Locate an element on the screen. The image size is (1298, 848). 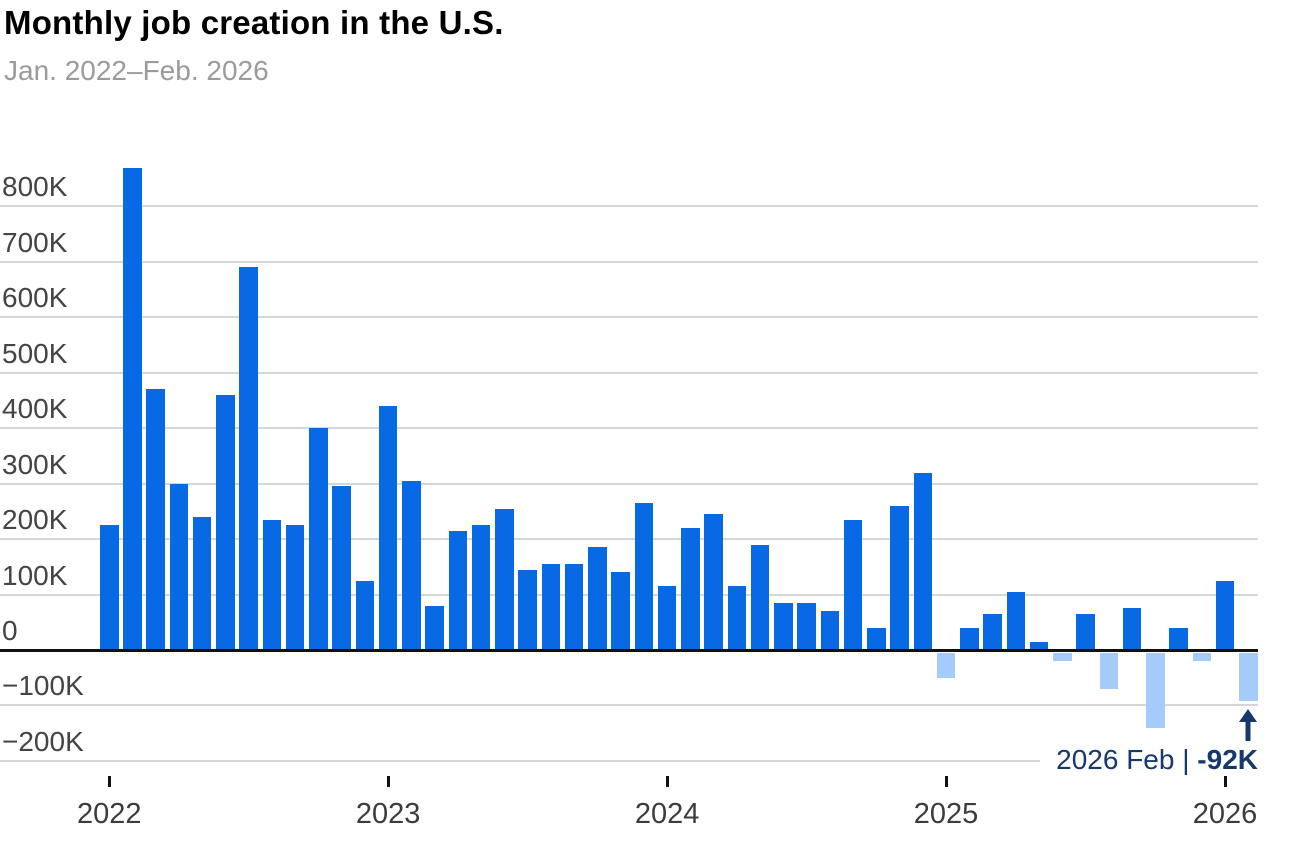
y-axis-label-0: 0 is located at coordinates (10, 630).